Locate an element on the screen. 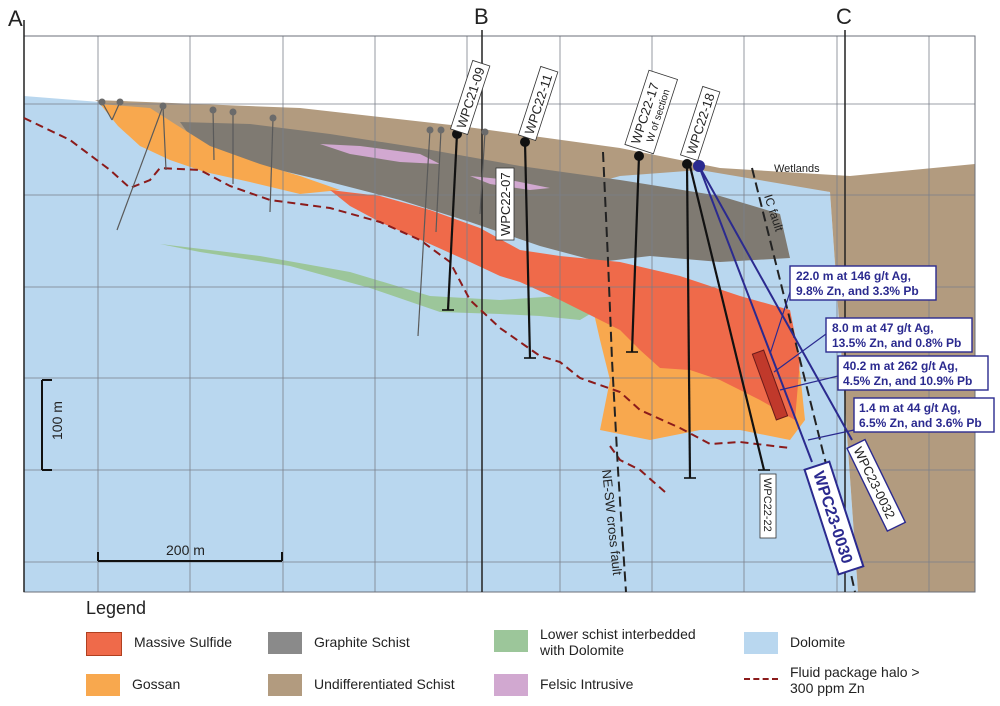 This screenshot has width=1000, height=706. legend-item-graphite-schist: Graphite Schist is located at coordinates (339, 643).